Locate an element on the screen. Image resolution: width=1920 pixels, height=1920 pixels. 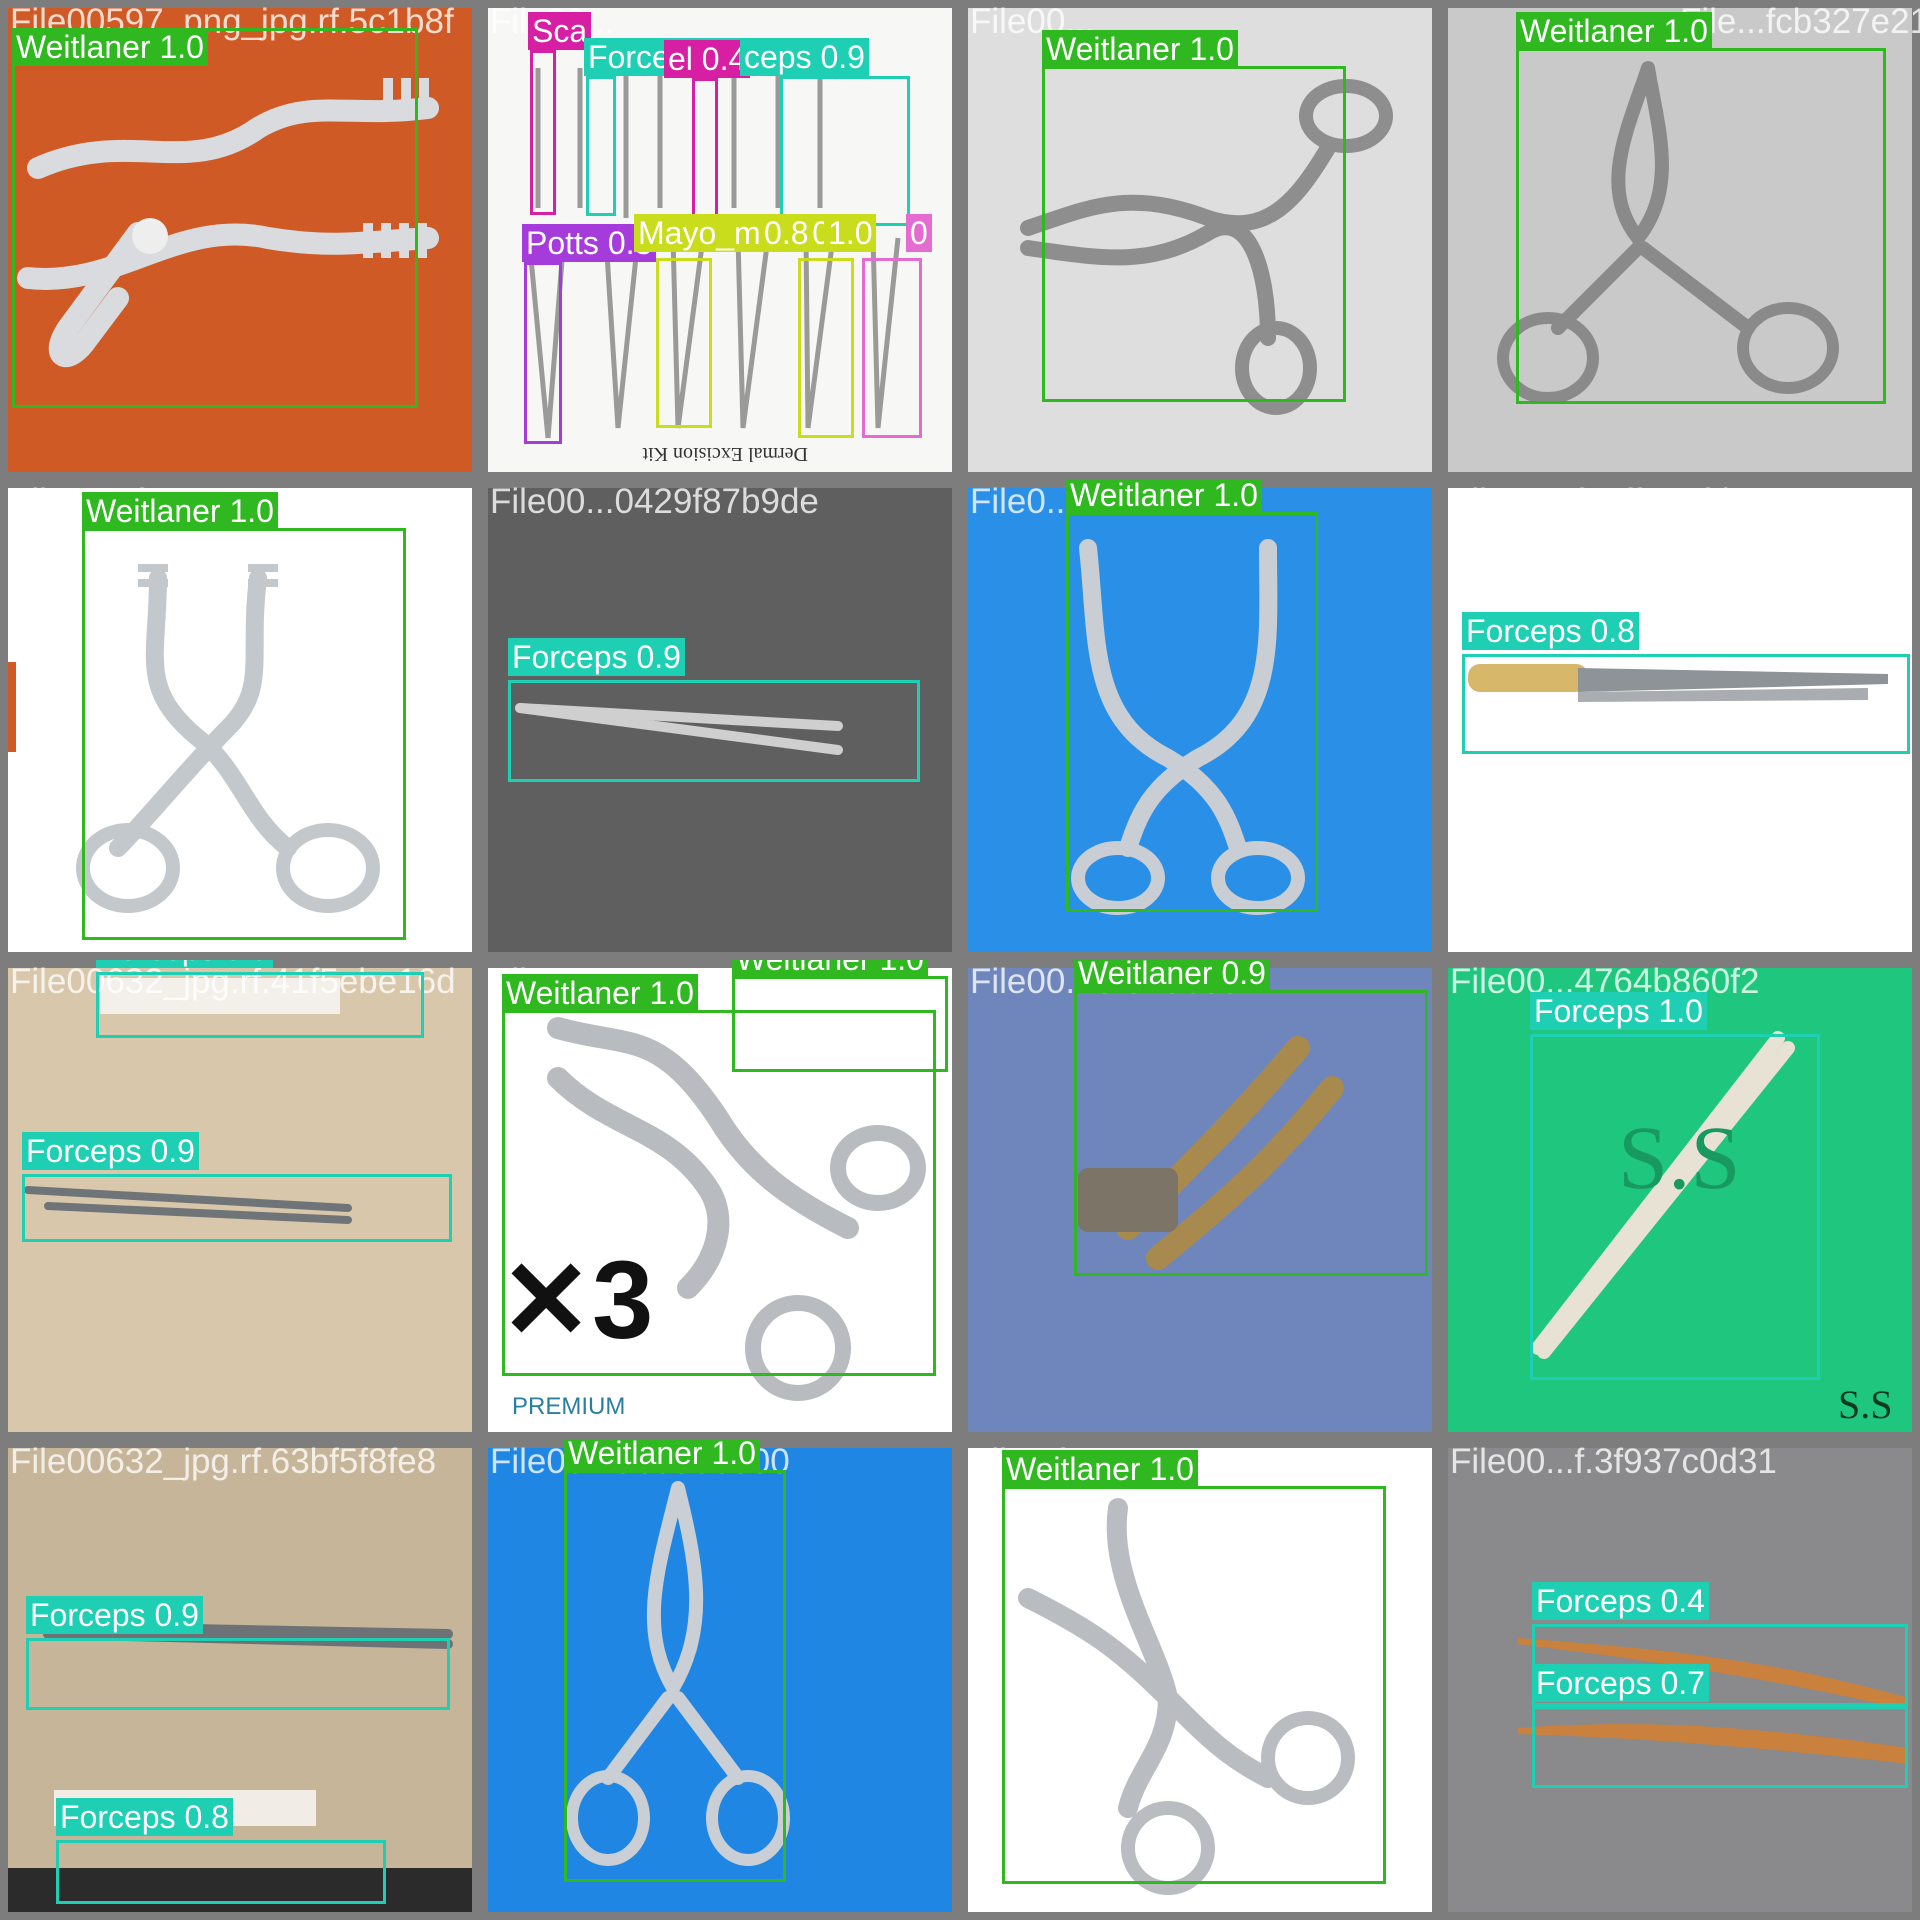
detection-scalpel: el 0.4 is located at coordinates (707, 129).